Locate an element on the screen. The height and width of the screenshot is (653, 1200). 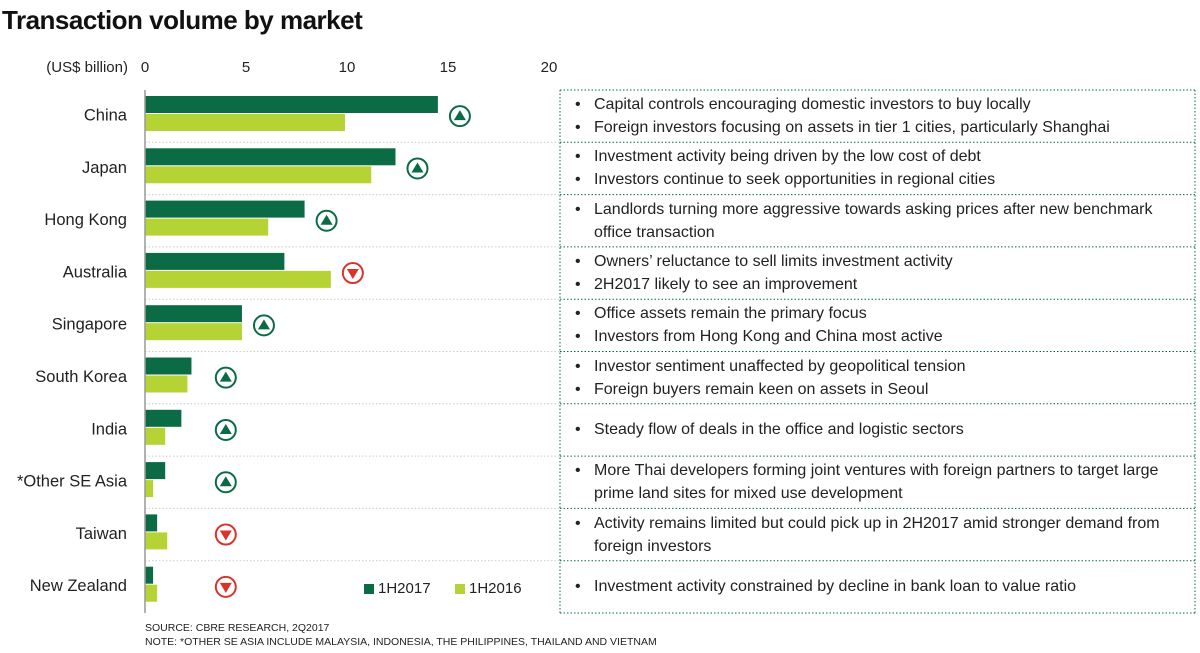
y-tick-label: Hong Kong is located at coordinates (85, 220).